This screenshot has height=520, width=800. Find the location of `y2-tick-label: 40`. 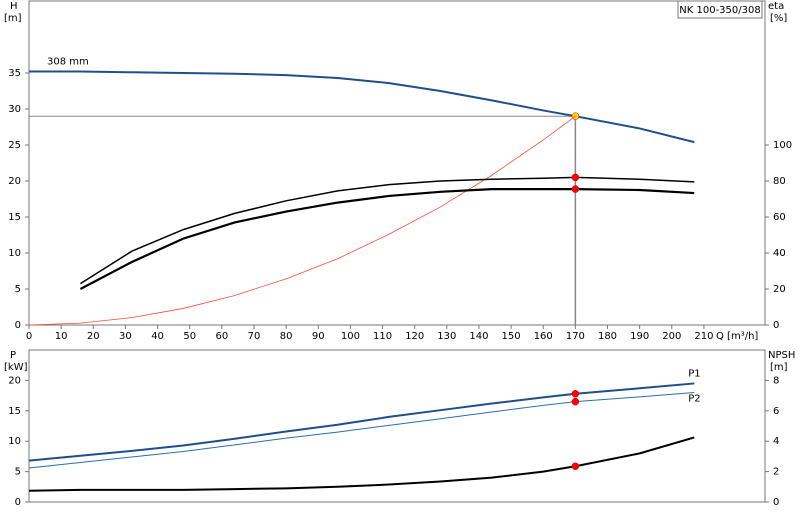

y2-tick-label: 40 is located at coordinates (779, 253).